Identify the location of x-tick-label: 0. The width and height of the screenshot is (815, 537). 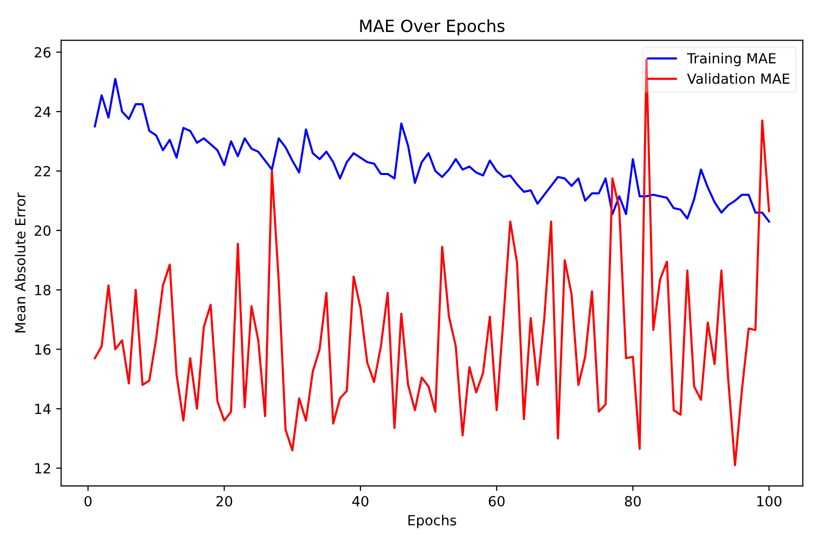
(88, 501).